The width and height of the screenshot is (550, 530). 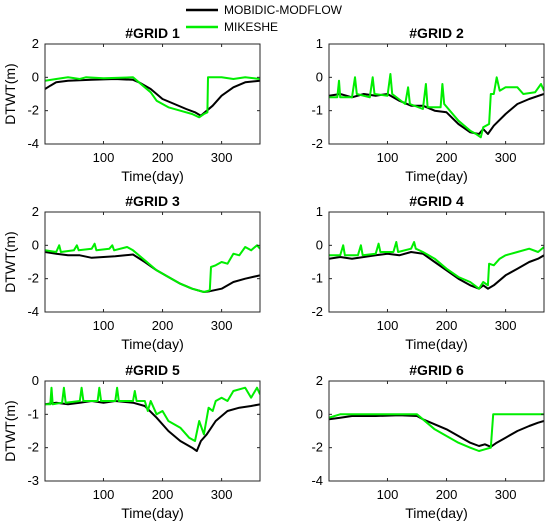 I want to click on chart-title: #GRID 6, so click(x=436, y=370).